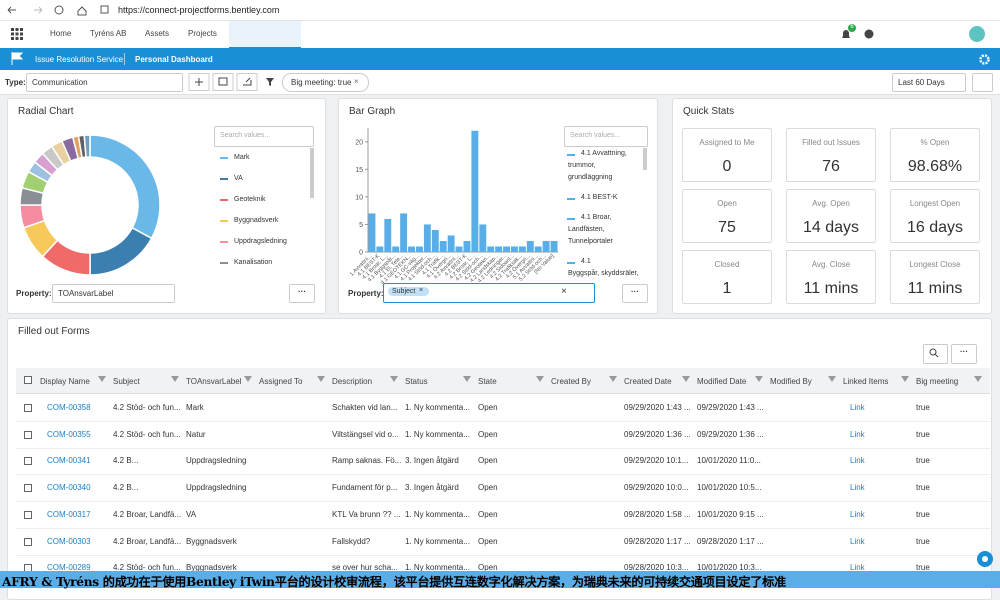  What do you see at coordinates (202, 33) in the screenshot?
I see `nav-item: Projects` at bounding box center [202, 33].